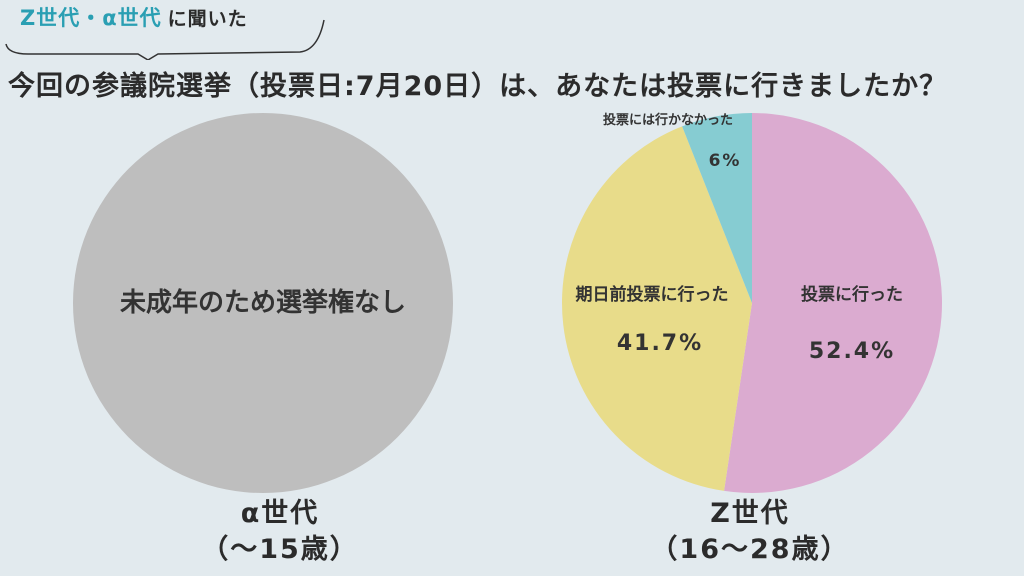 The image size is (1024, 576). What do you see at coordinates (91, 18) in the screenshot?
I see `tagline-highlight: Z世代・α世代` at bounding box center [91, 18].